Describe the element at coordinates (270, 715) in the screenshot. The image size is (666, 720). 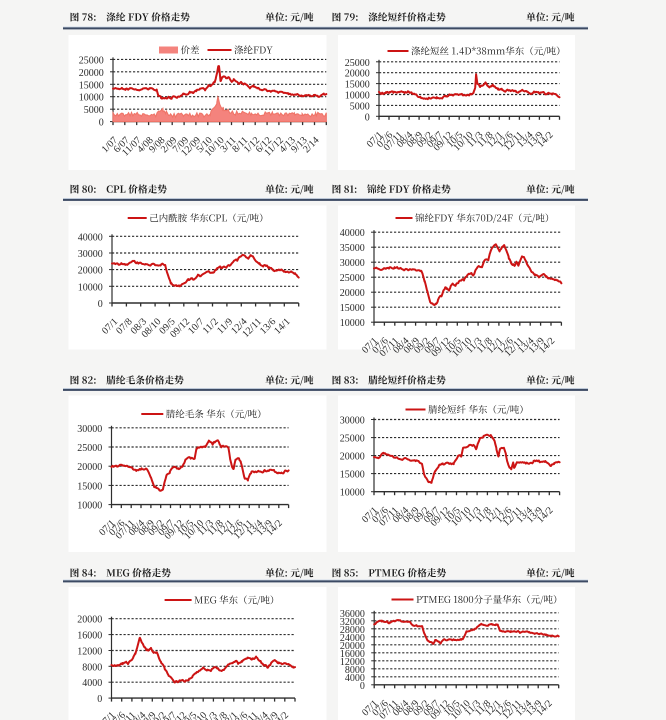
I see `svg-text: 13/9` at that location.